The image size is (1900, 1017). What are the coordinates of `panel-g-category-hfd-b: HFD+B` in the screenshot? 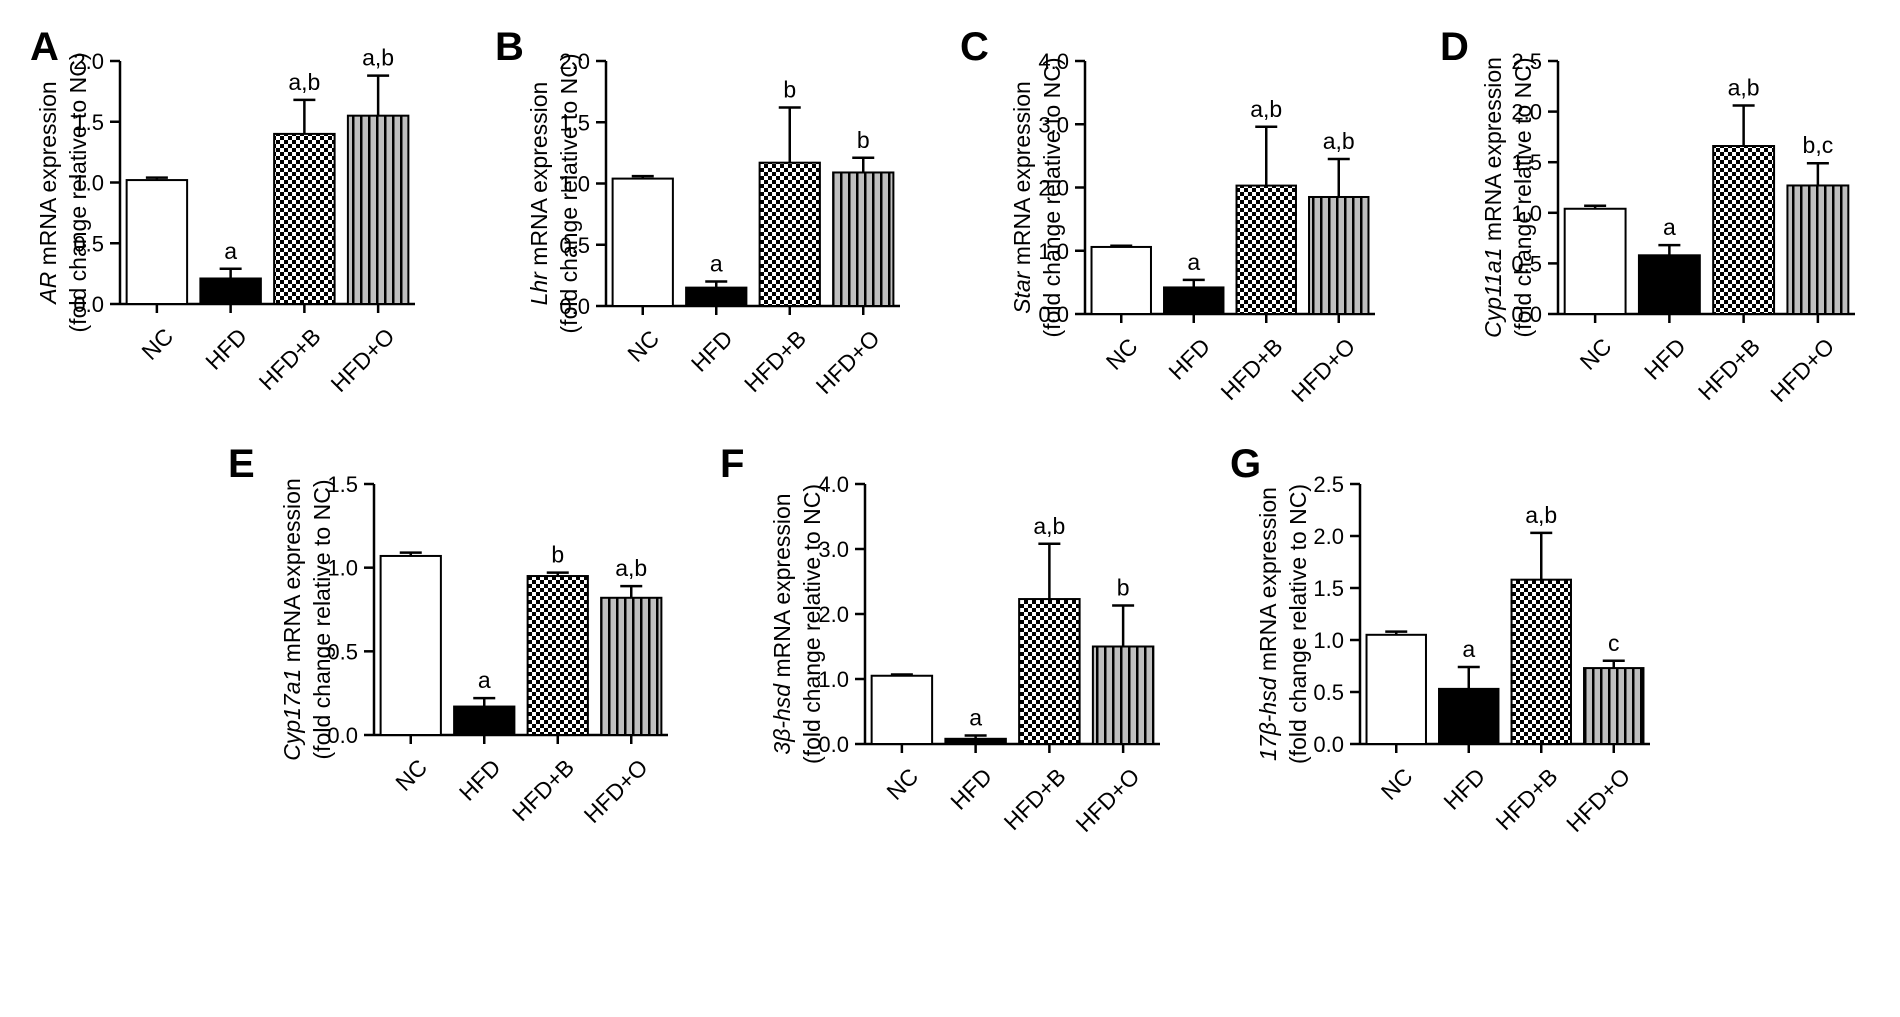 It's located at (1527, 799).